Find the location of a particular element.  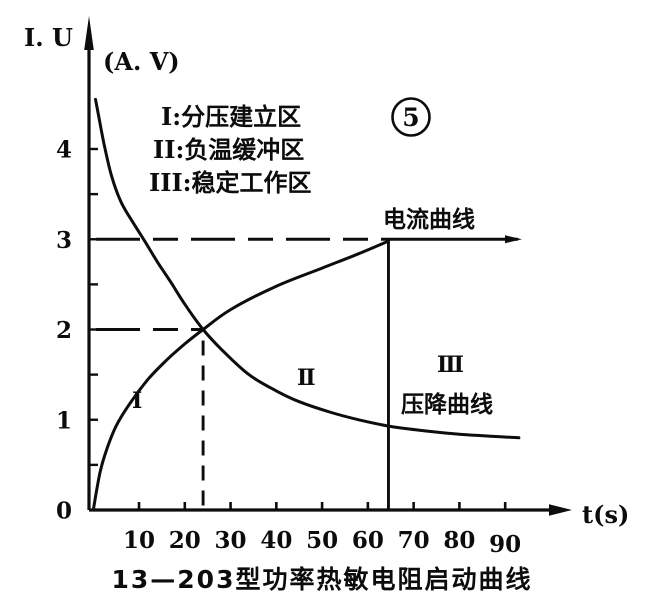

y-axis-title: I. U is located at coordinates (48, 37).